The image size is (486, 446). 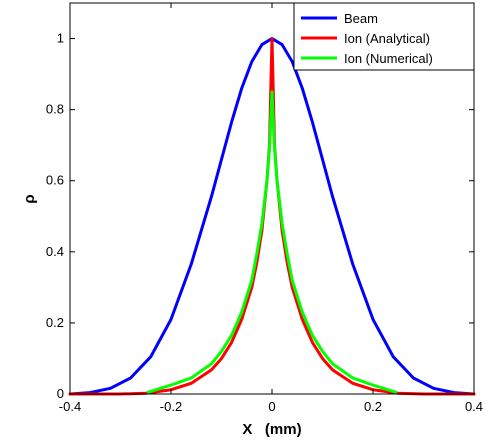 What do you see at coordinates (60, 393) in the screenshot?
I see `y-tick-label: 0` at bounding box center [60, 393].